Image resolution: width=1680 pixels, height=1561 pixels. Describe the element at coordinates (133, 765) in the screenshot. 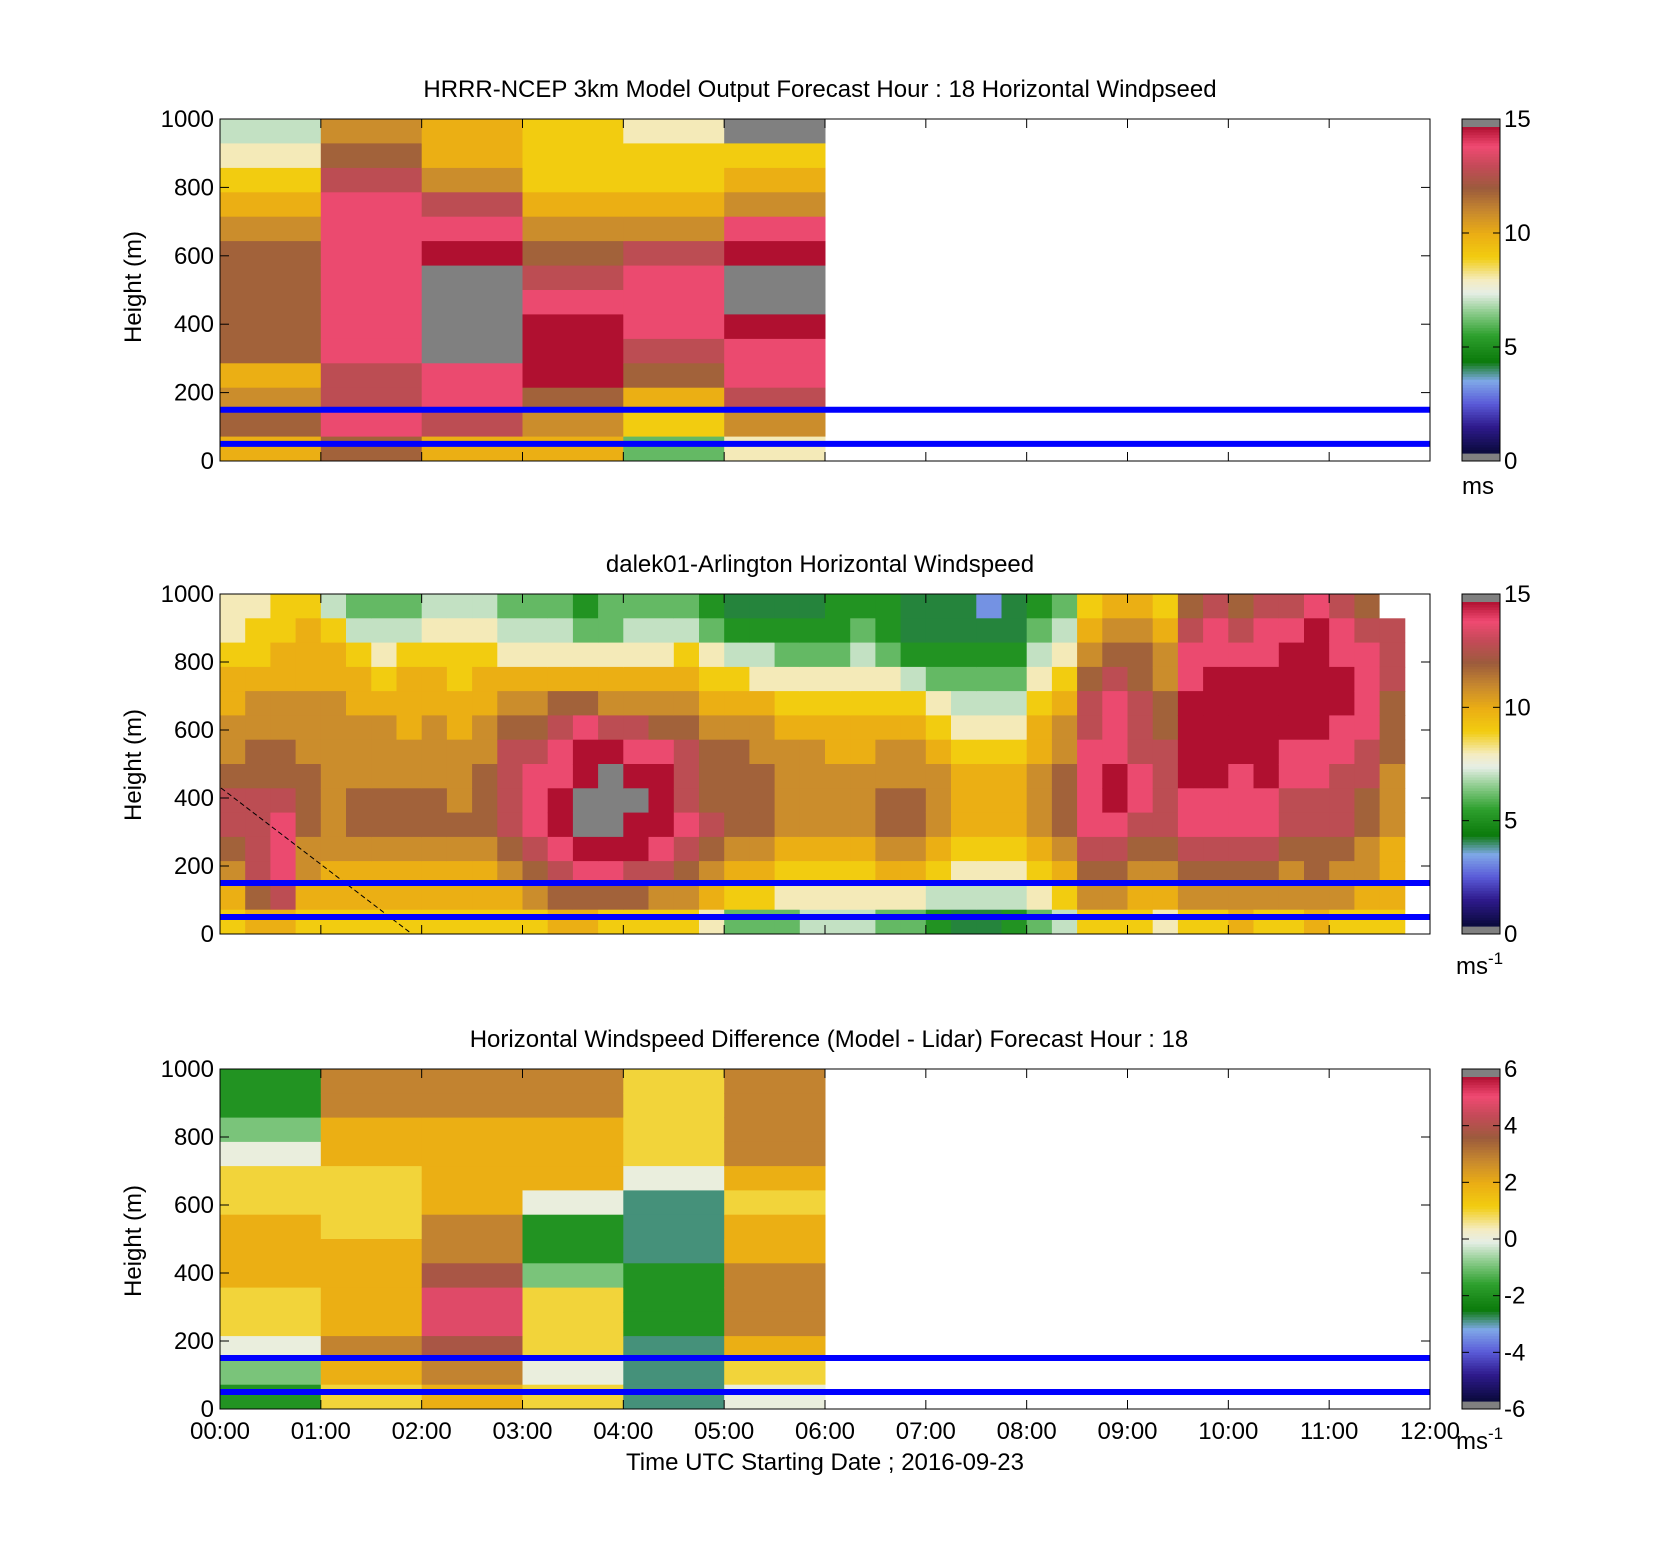

I see `y-axis-label: Height (m)` at that location.